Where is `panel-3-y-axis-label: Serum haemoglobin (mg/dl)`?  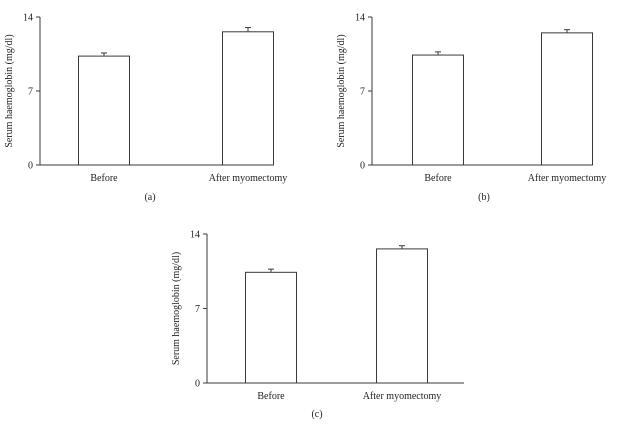
panel-3-y-axis-label: Serum haemoglobin (mg/dl) is located at coordinates (176, 308).